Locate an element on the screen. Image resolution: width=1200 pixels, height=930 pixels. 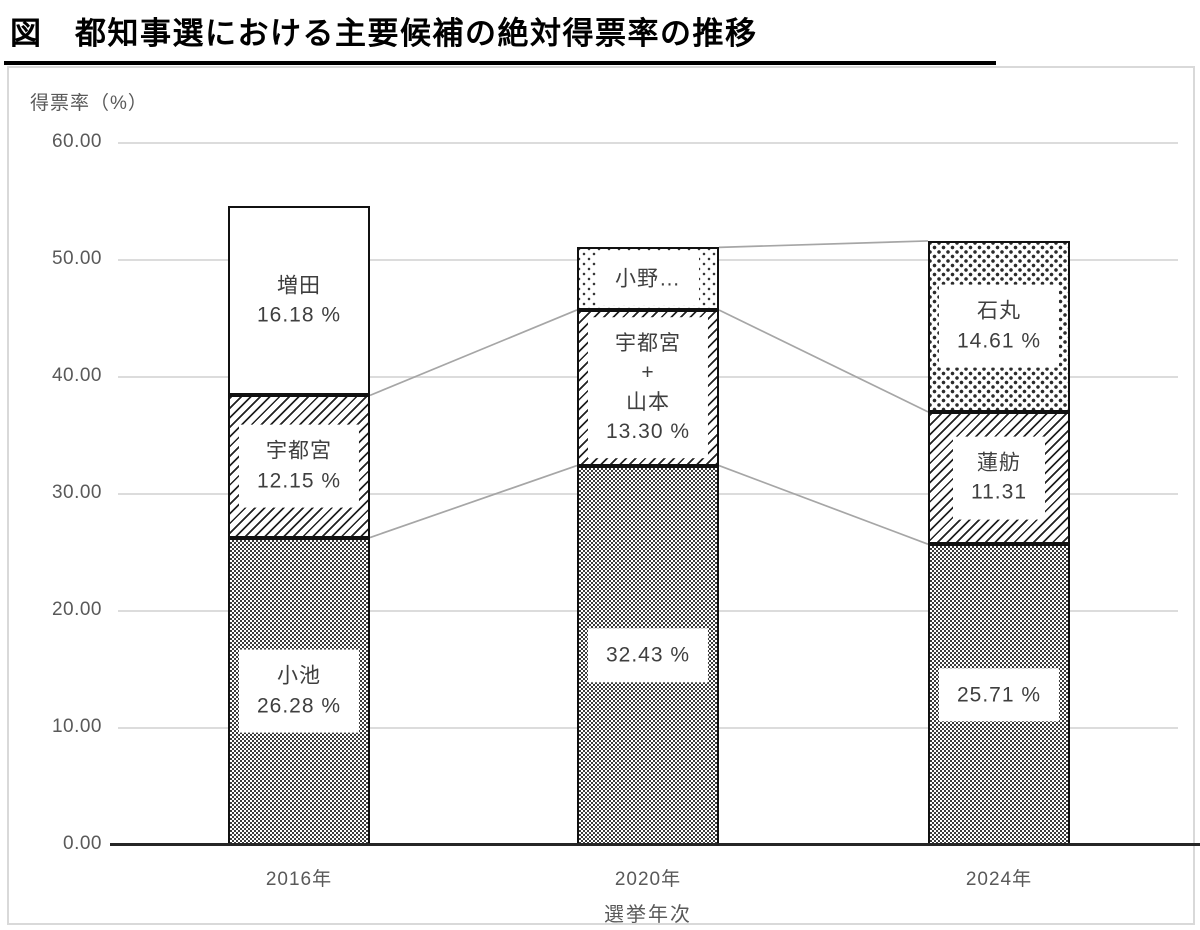
segment-label-小池: 32.43 % is located at coordinates (648, 655).